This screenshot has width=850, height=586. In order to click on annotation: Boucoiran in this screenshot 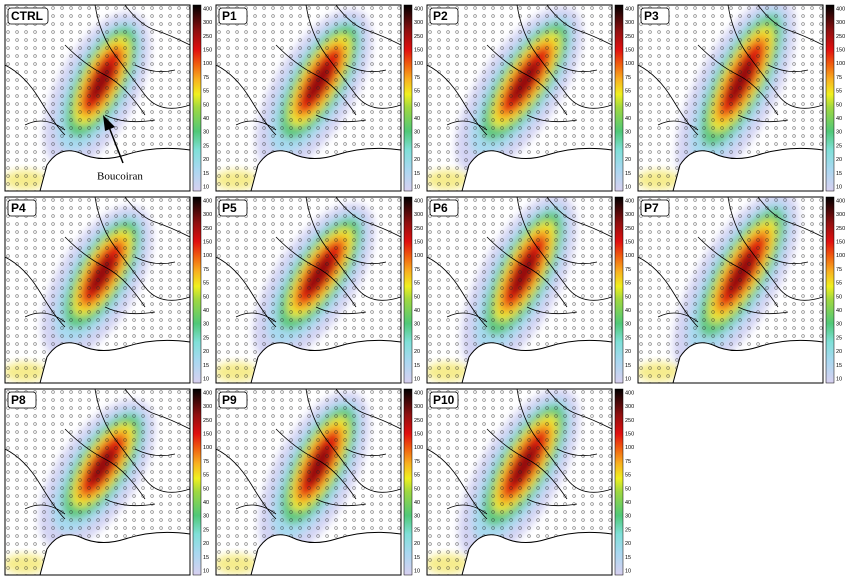, I will do `click(120, 177)`.